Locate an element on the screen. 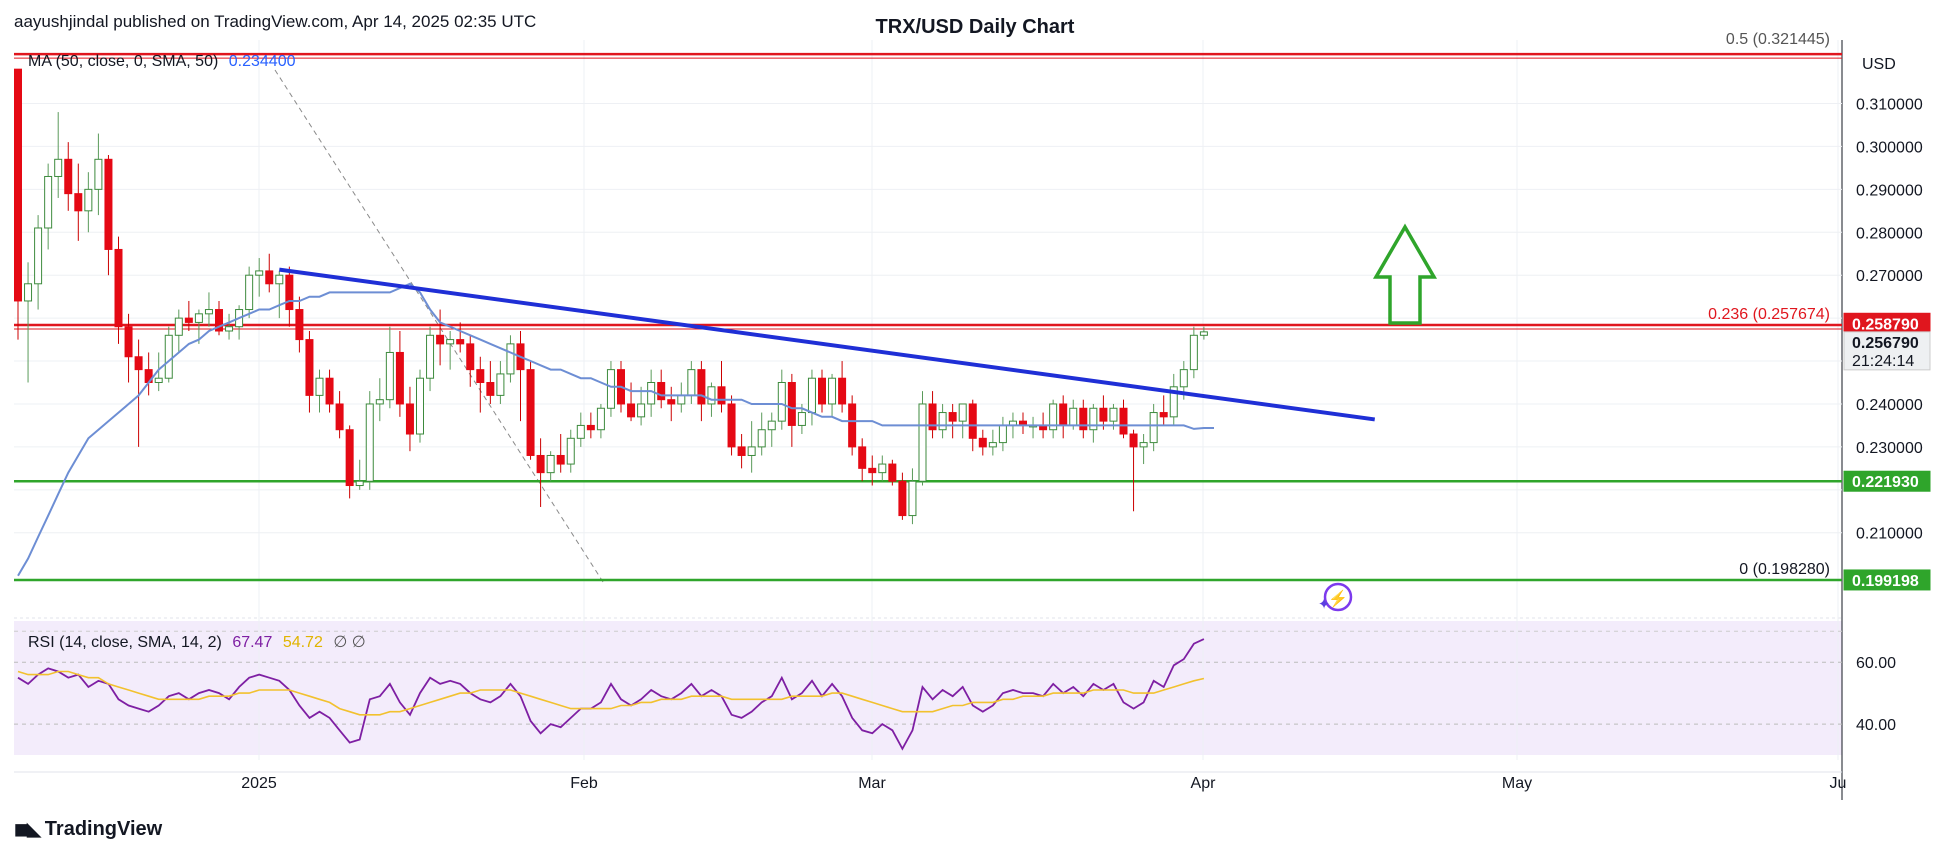 The width and height of the screenshot is (1950, 856). rsi-line is located at coordinates (611, 694).